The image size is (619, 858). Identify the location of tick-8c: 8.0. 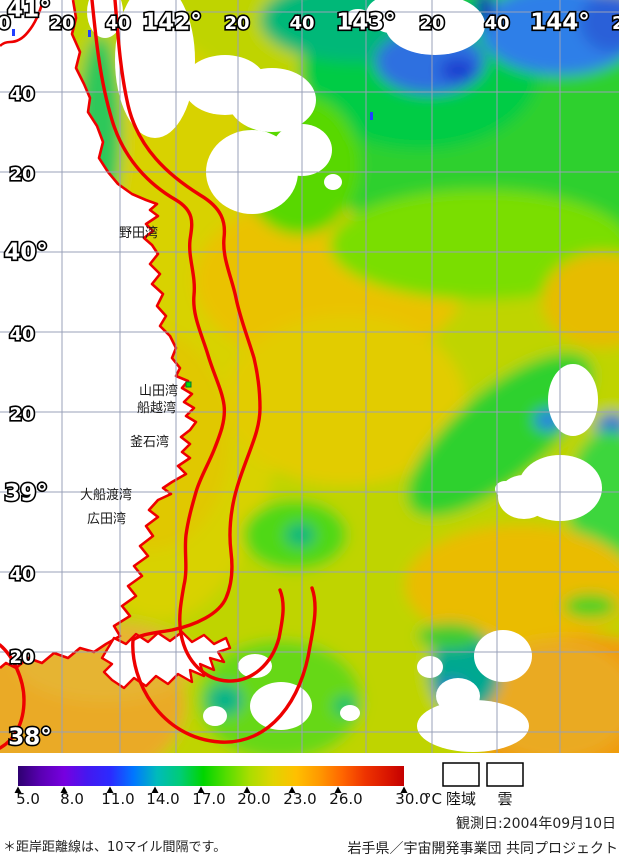
(72, 799).